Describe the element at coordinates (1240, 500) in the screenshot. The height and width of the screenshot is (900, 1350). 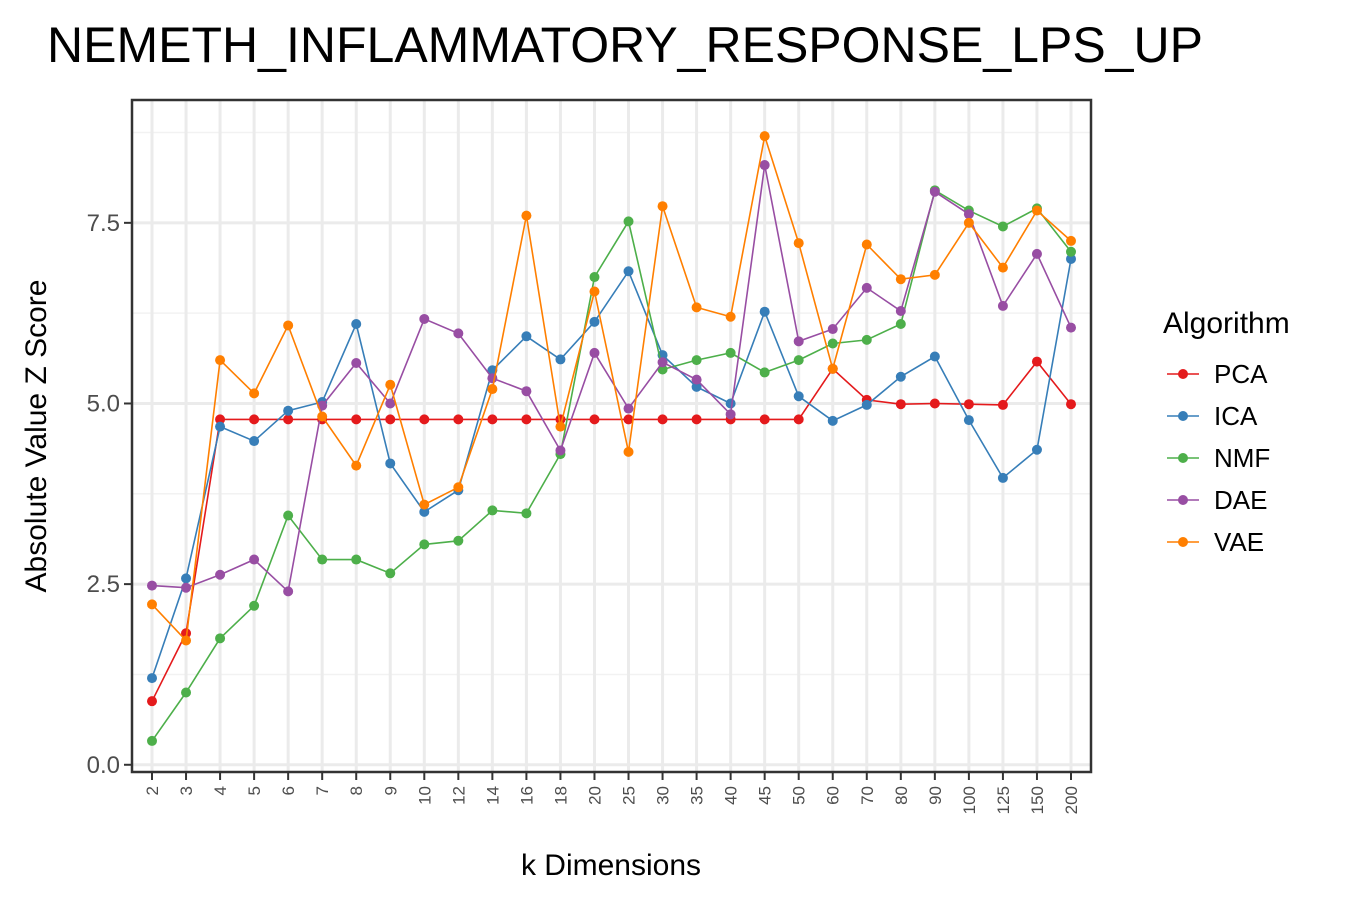
I see `legend-label: DAE` at that location.